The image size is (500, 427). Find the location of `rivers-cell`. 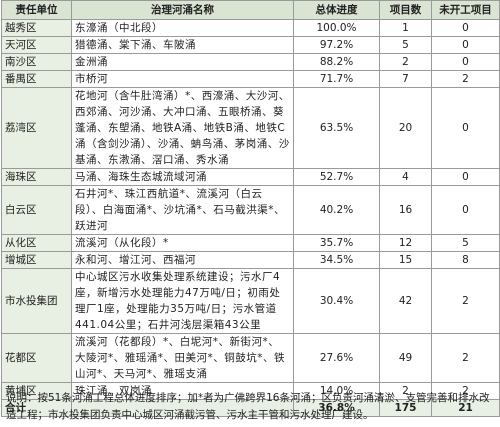

rivers-cell is located at coordinates (182, 408).